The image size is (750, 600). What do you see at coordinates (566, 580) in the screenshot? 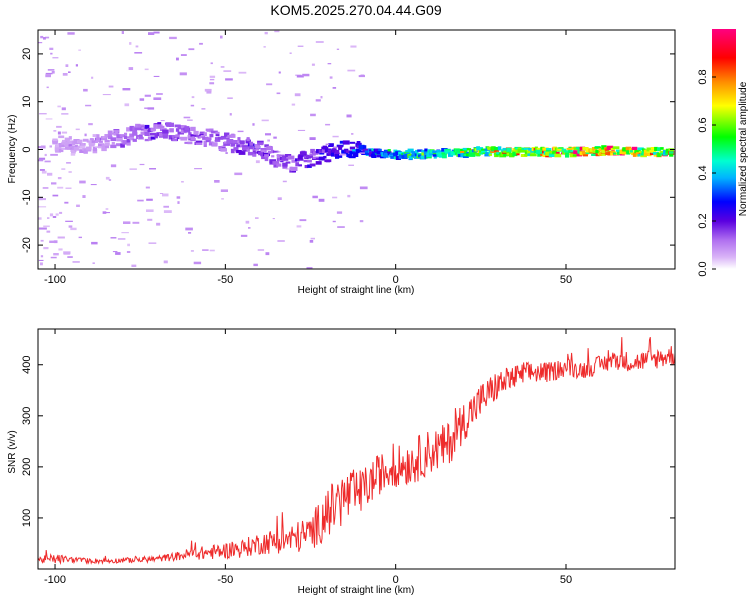
I see `x-tick-label: 50` at bounding box center [566, 580].